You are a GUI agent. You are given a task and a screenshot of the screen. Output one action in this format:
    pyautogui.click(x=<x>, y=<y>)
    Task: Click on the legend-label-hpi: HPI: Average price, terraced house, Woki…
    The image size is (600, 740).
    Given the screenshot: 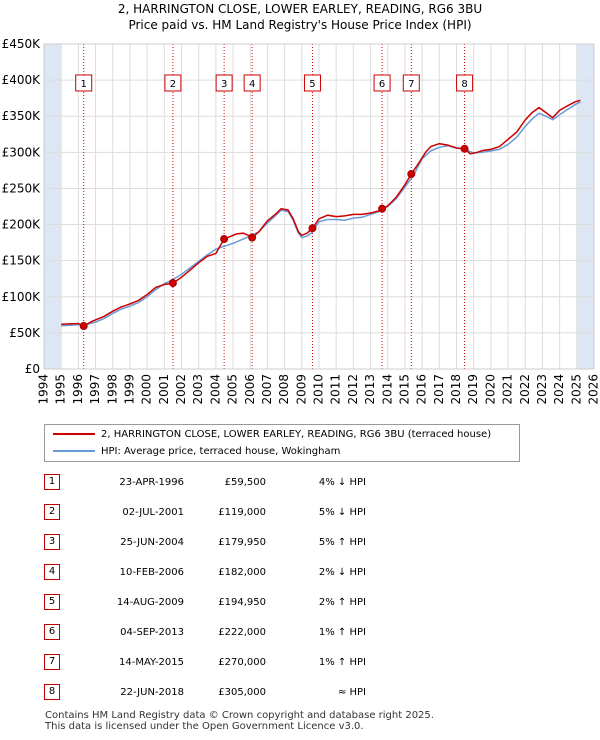 What is the action you would take?
    pyautogui.click(x=221, y=451)
    